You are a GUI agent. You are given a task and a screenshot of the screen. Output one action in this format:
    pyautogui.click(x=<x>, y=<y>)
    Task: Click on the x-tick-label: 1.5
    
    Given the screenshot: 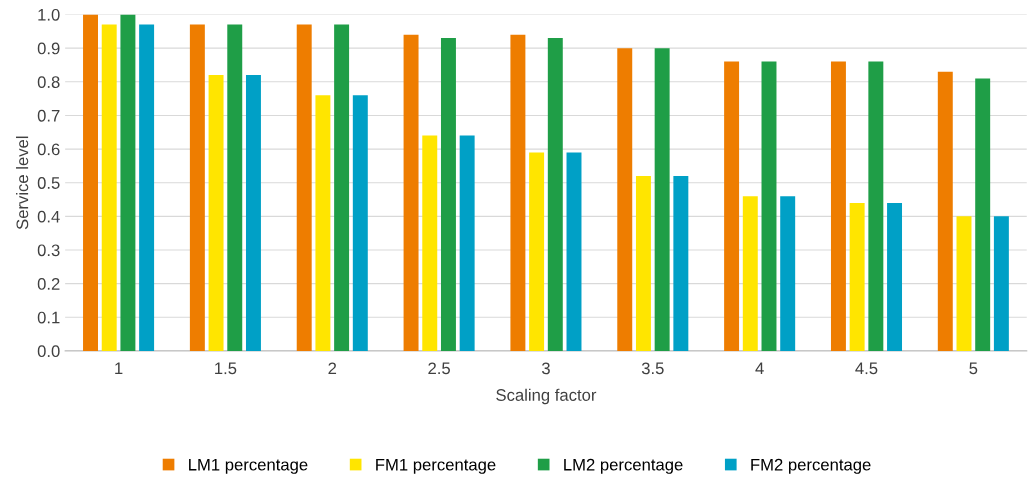 What is the action you would take?
    pyautogui.click(x=226, y=368)
    